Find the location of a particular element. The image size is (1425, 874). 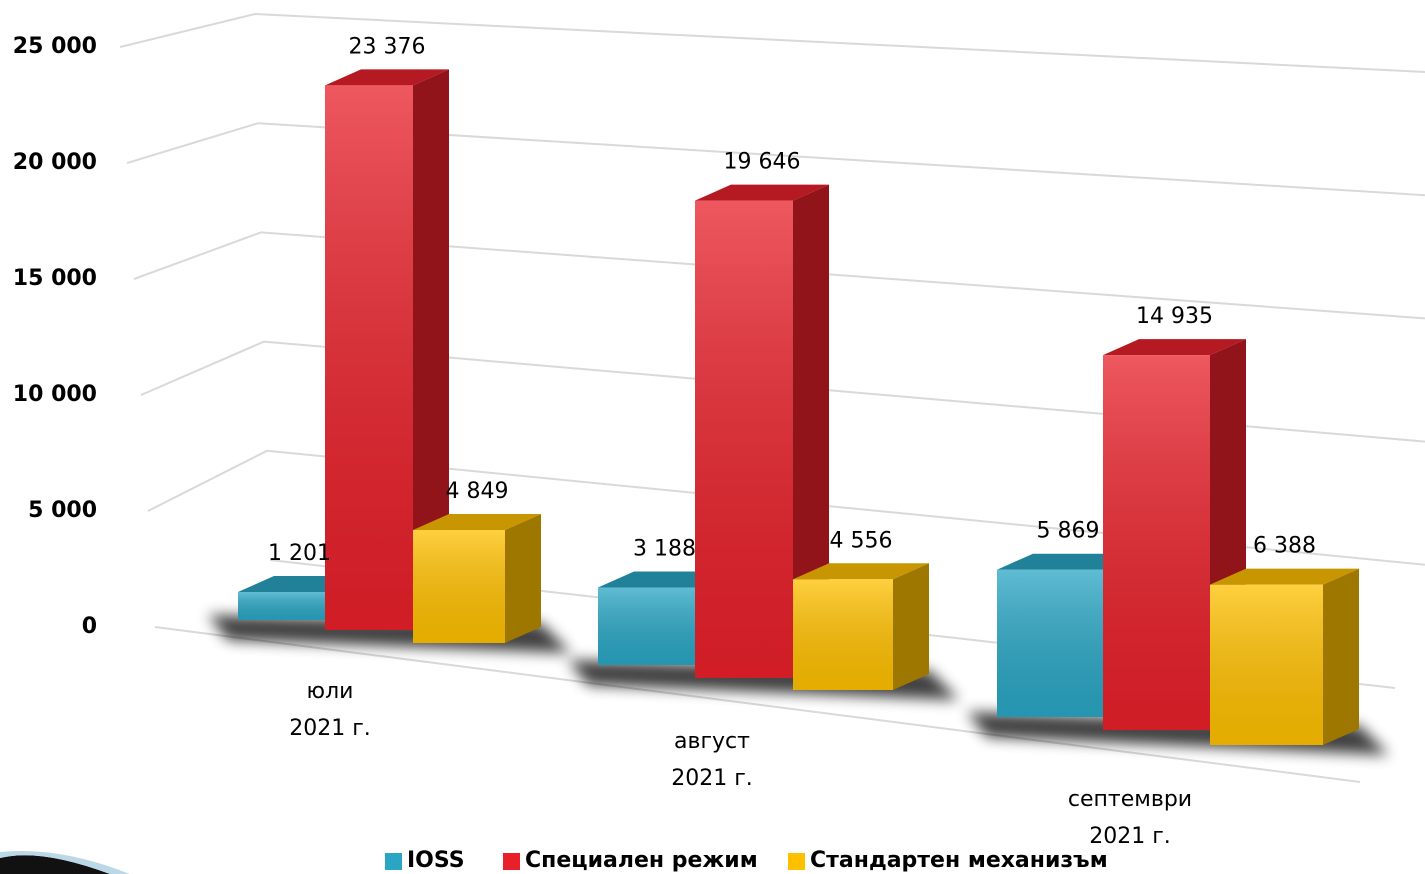

x-tick-label: август is located at coordinates (712, 741).